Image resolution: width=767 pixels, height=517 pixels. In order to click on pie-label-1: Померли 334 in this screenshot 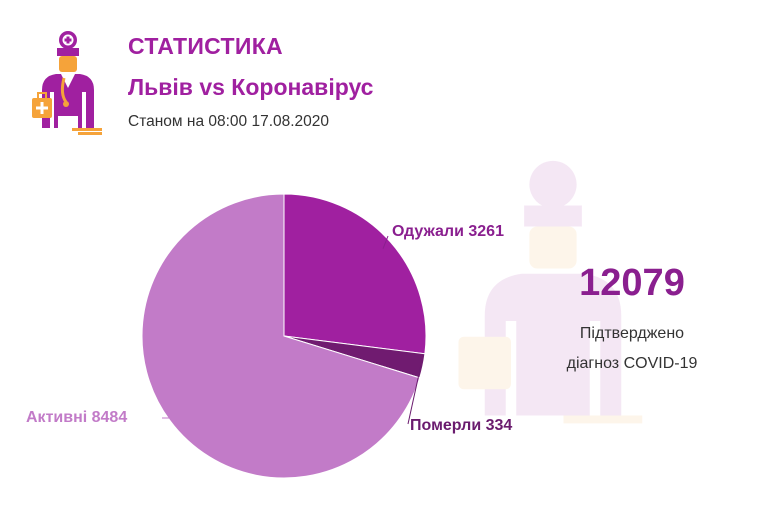, I will do `click(461, 425)`.